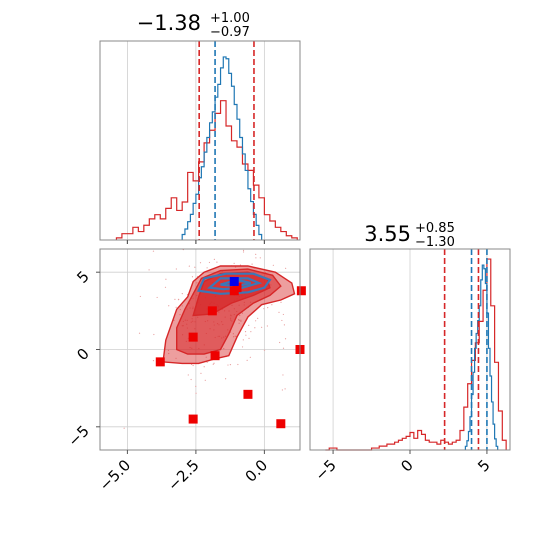 The image size is (550, 554). I want to click on joint-blue-marker, so click(234, 281).